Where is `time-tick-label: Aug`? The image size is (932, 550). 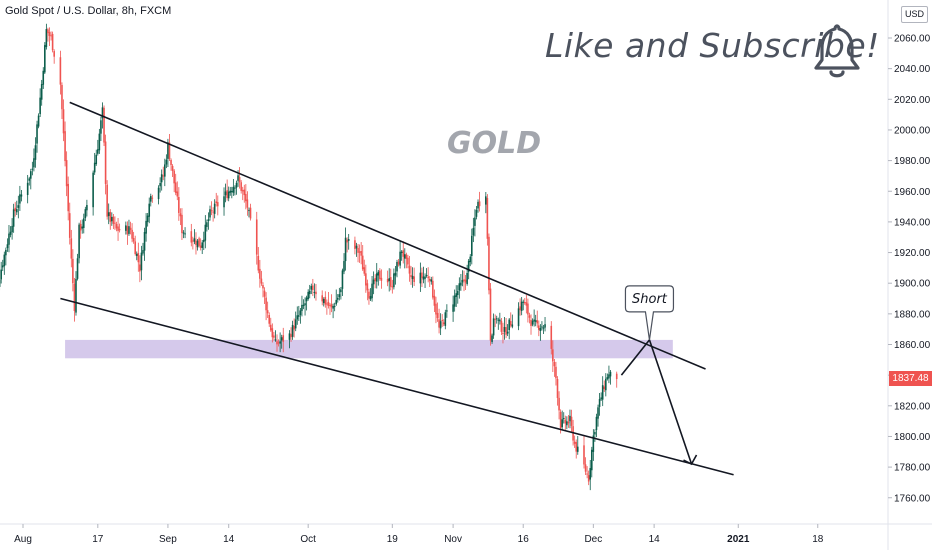 time-tick-label: Aug is located at coordinates (23, 539).